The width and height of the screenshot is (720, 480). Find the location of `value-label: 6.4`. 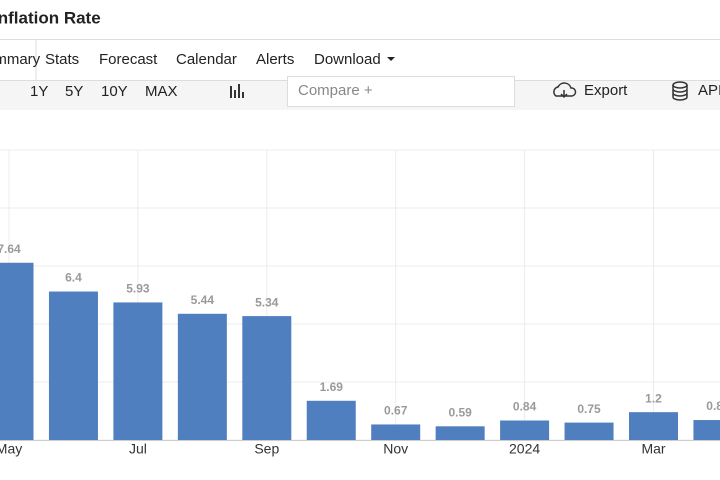

value-label: 6.4 is located at coordinates (73, 278).